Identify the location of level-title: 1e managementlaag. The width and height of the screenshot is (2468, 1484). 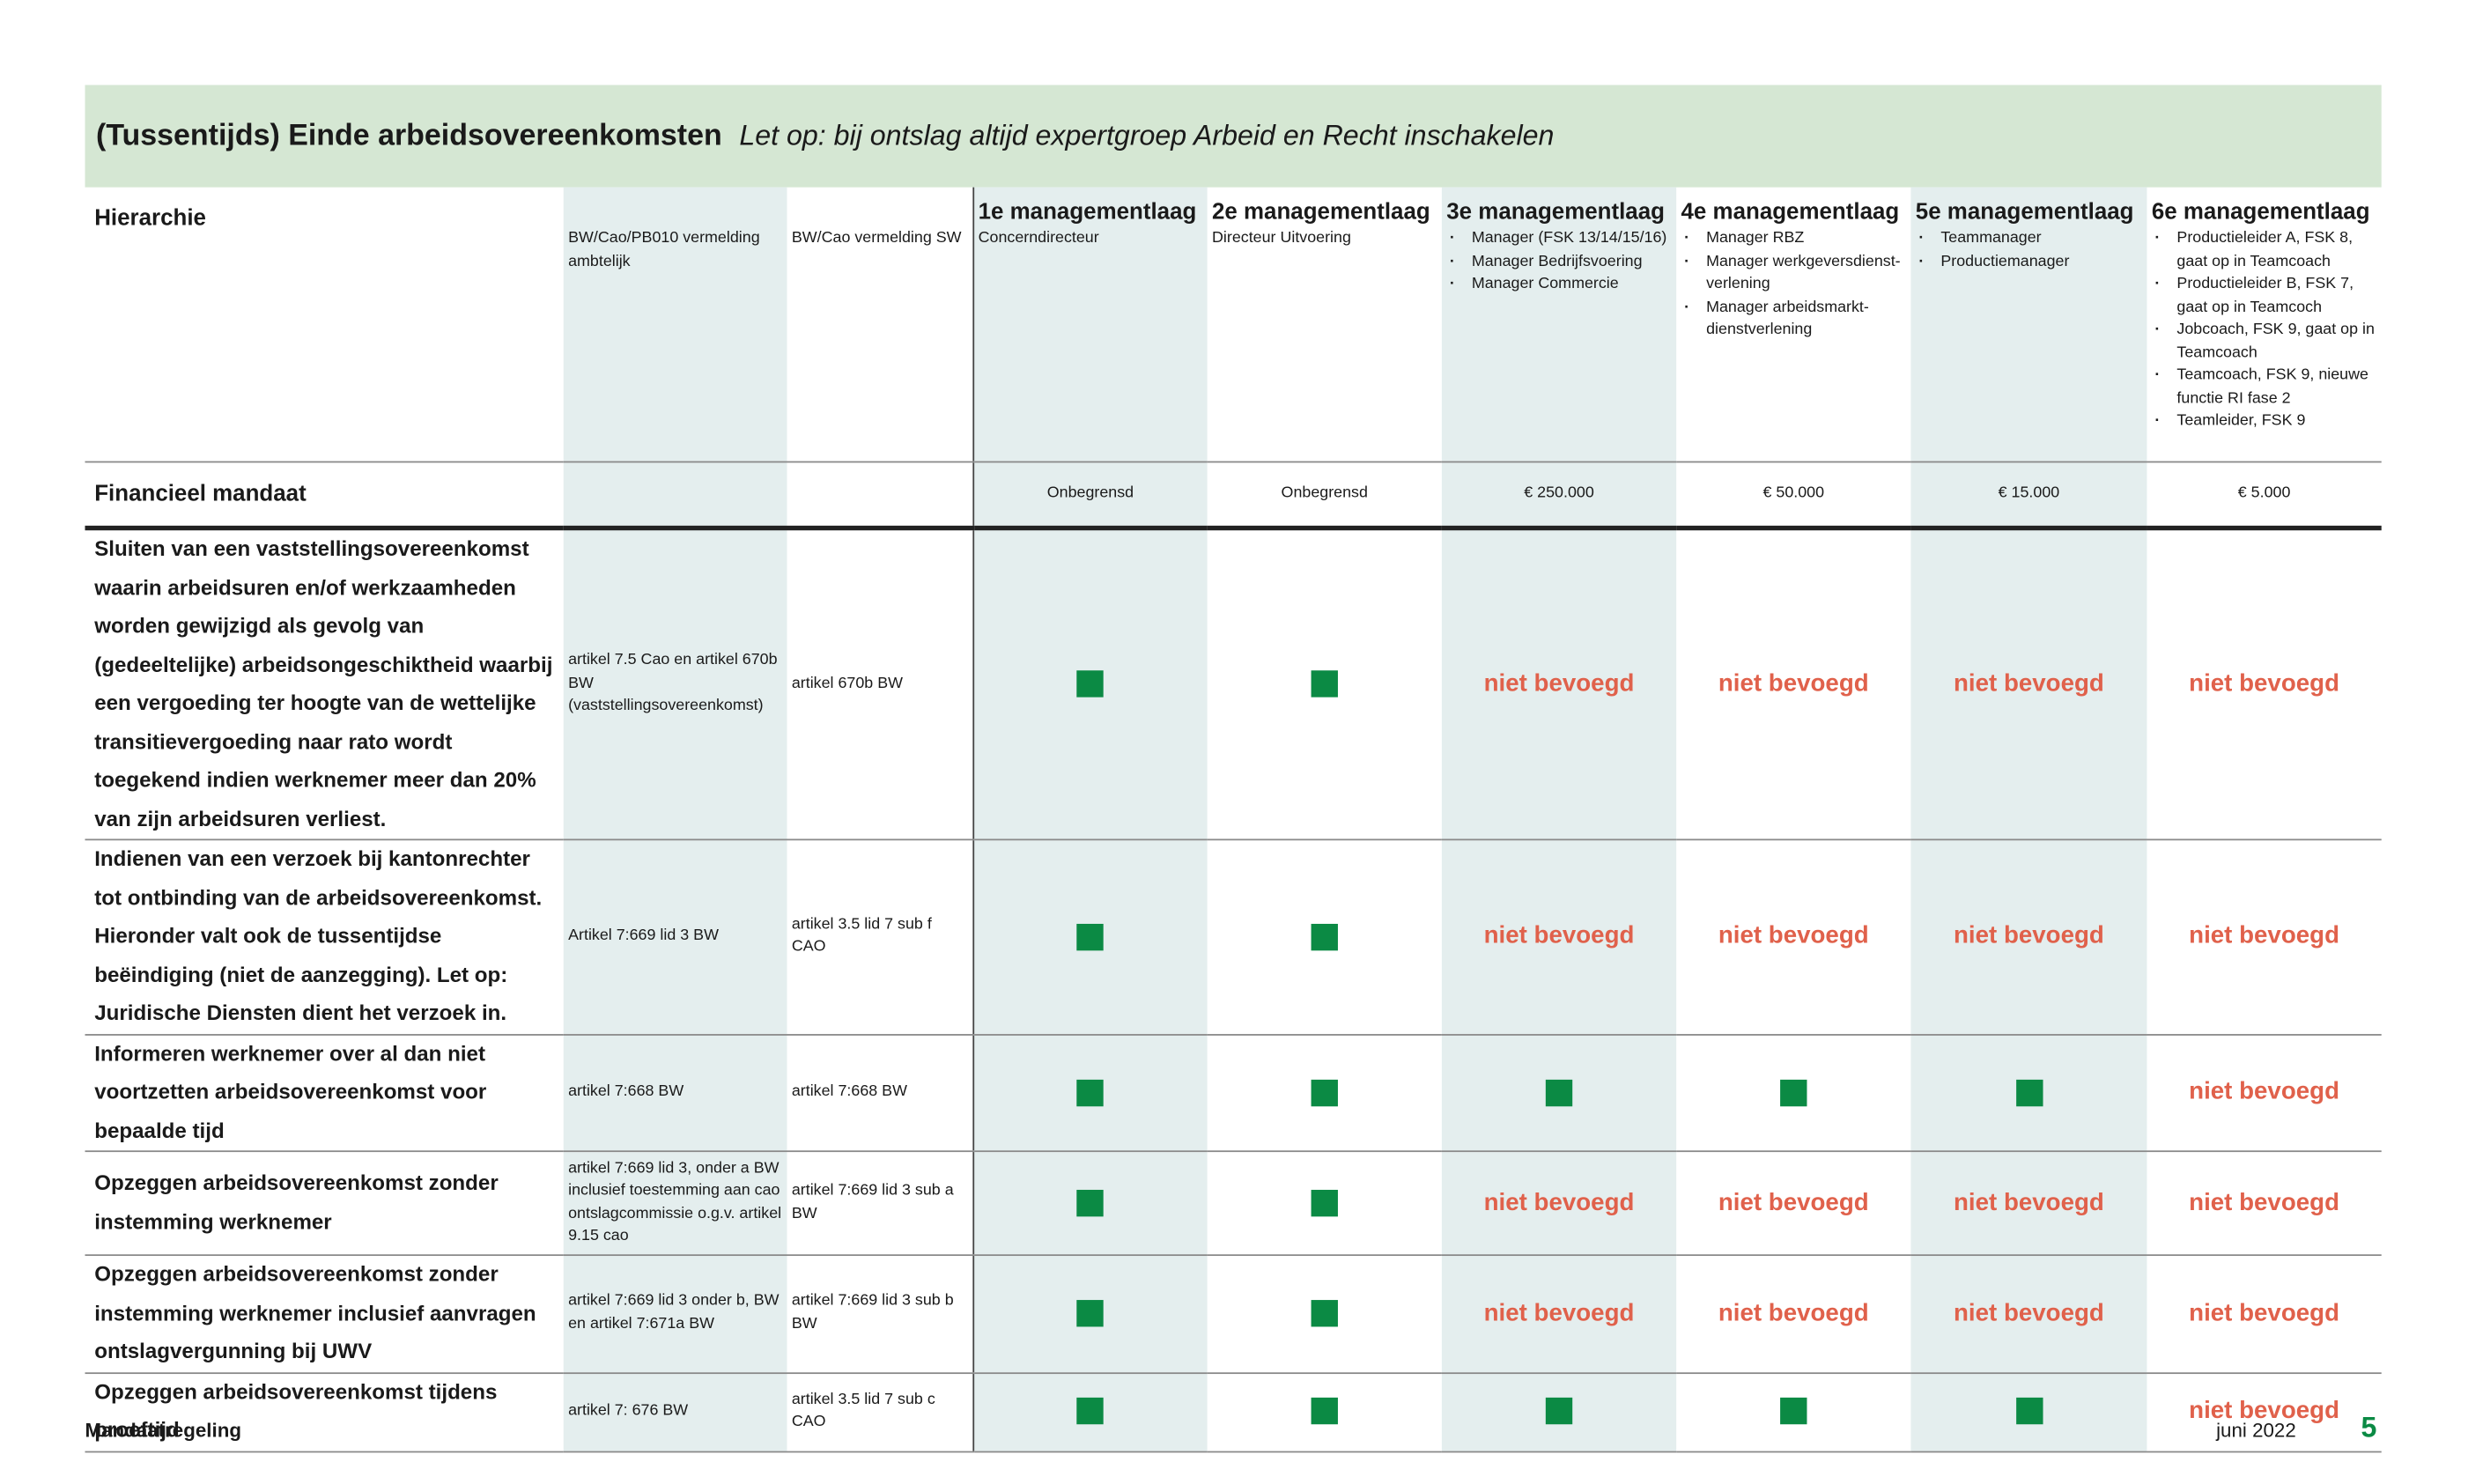
(1087, 212).